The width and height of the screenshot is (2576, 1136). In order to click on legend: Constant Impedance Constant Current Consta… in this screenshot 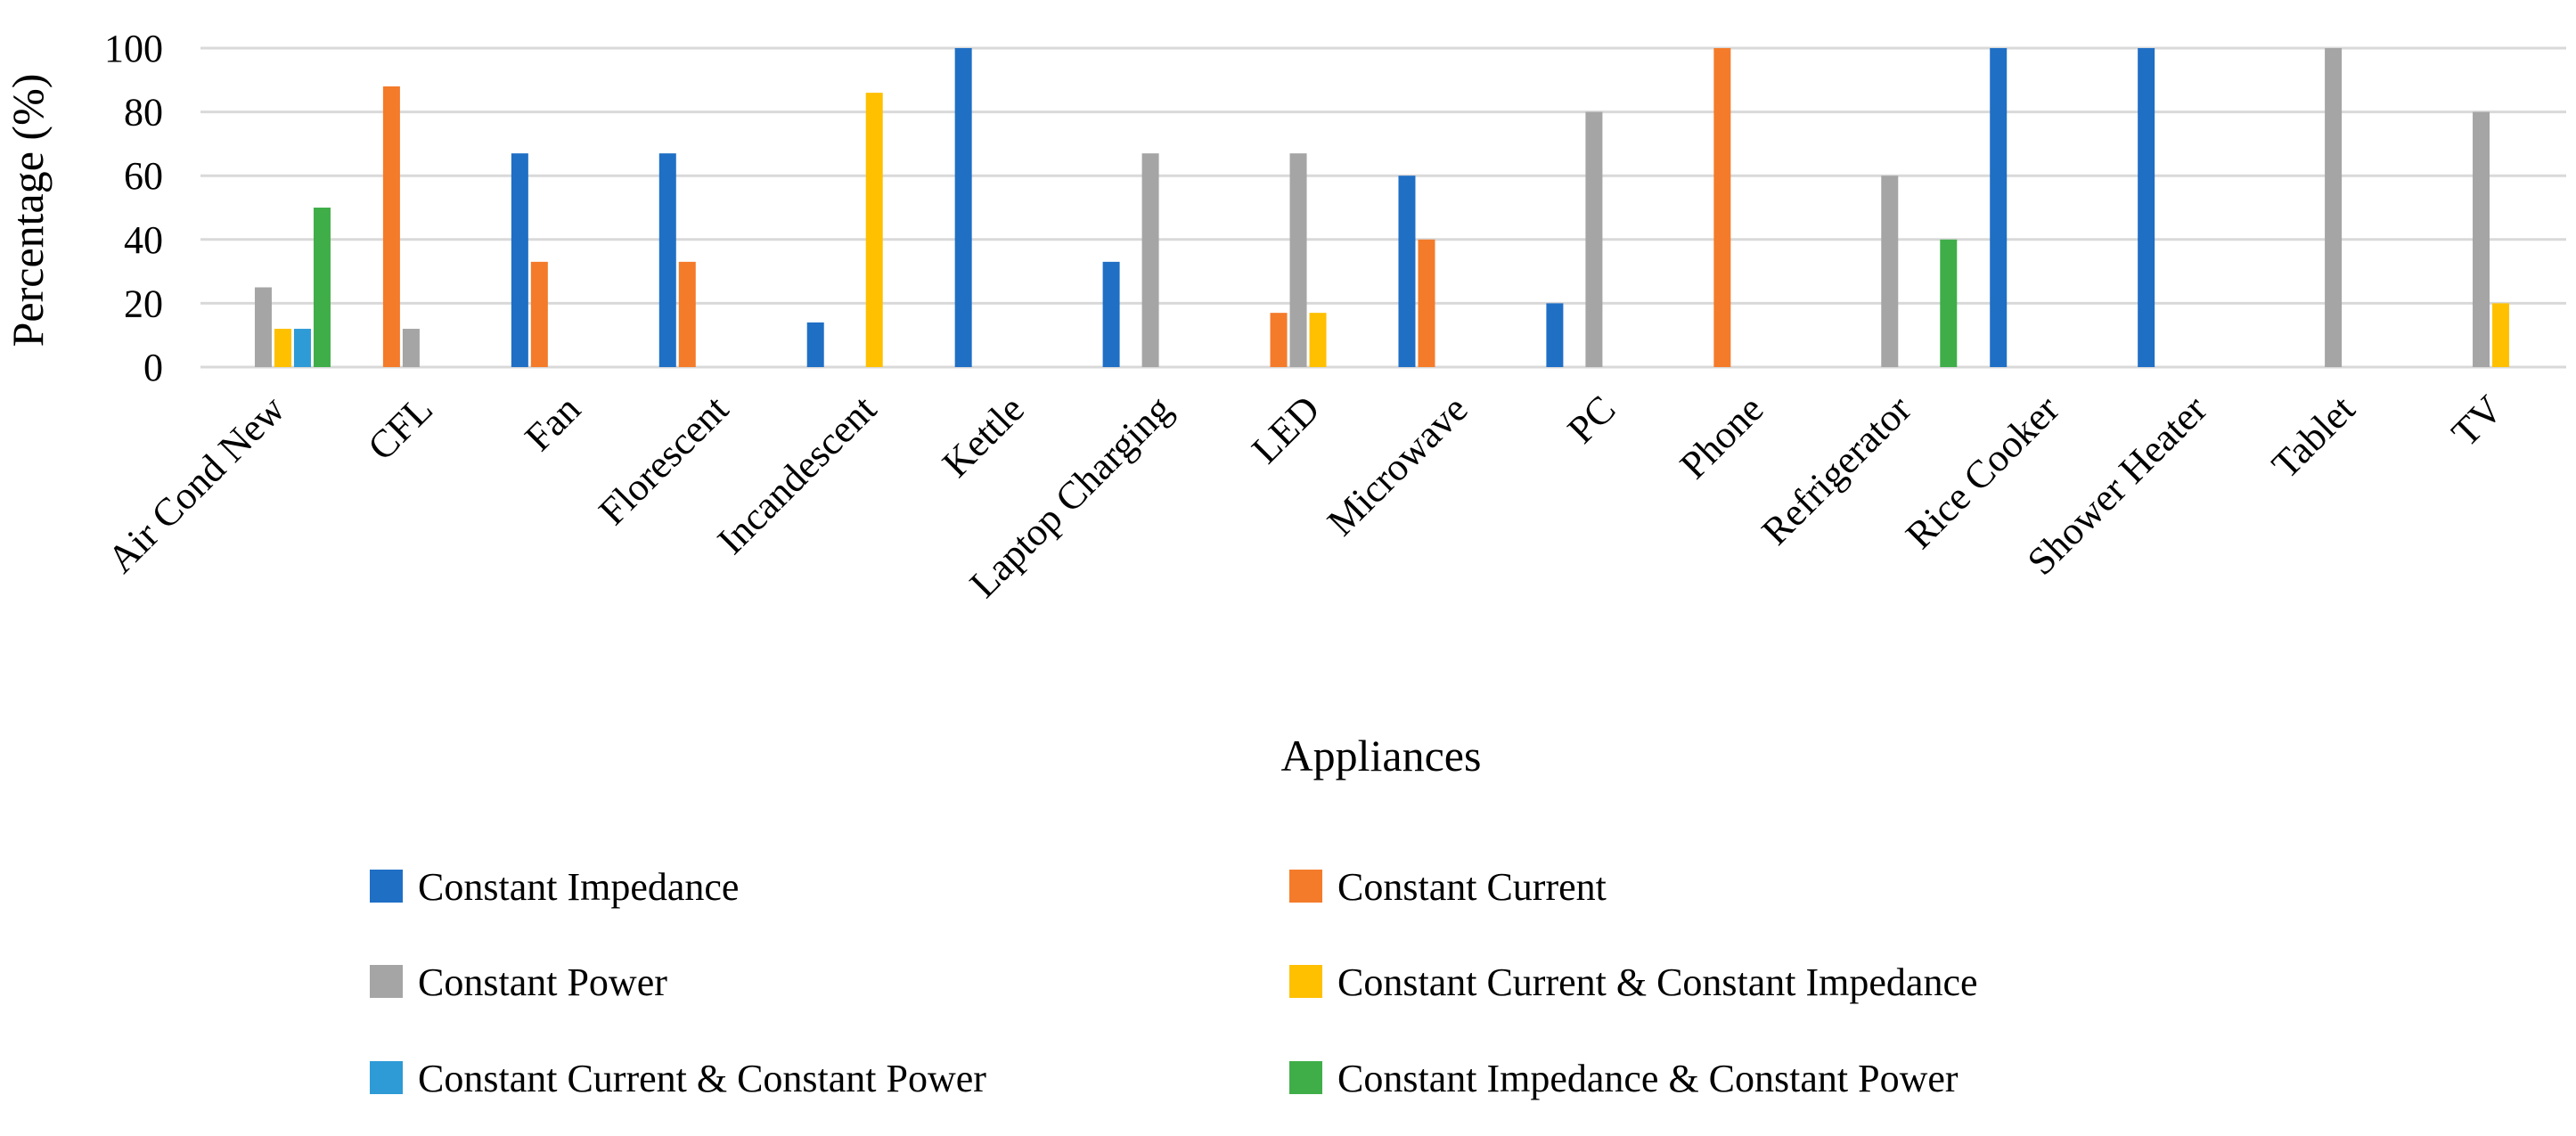, I will do `click(1174, 982)`.